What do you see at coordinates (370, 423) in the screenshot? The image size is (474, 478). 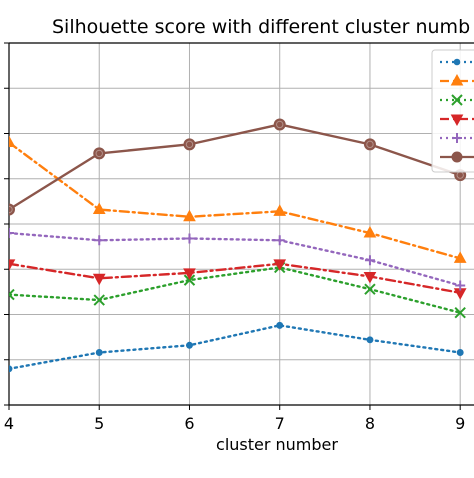 I see `x-tick-label: 8` at bounding box center [370, 423].